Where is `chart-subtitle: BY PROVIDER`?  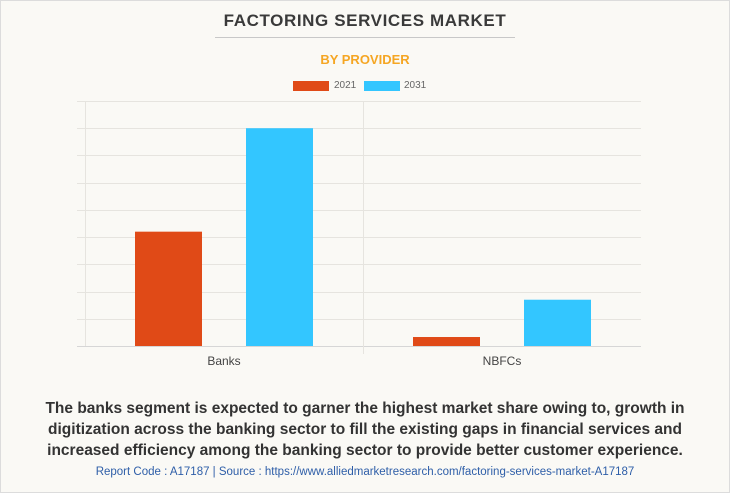
chart-subtitle: BY PROVIDER is located at coordinates (365, 59).